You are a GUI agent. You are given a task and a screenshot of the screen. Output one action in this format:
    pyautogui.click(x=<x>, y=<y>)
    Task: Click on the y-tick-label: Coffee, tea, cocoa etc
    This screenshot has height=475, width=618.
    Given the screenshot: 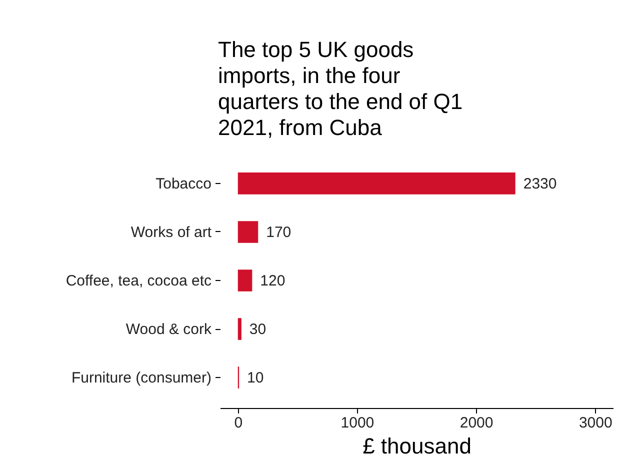 What is the action you would take?
    pyautogui.click(x=139, y=281)
    